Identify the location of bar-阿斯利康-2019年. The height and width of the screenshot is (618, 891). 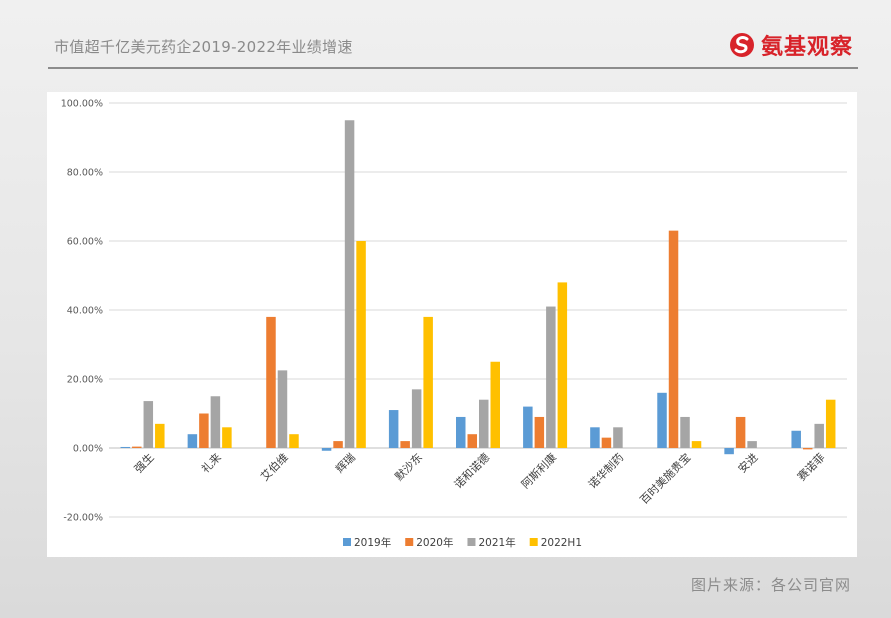
(528, 427).